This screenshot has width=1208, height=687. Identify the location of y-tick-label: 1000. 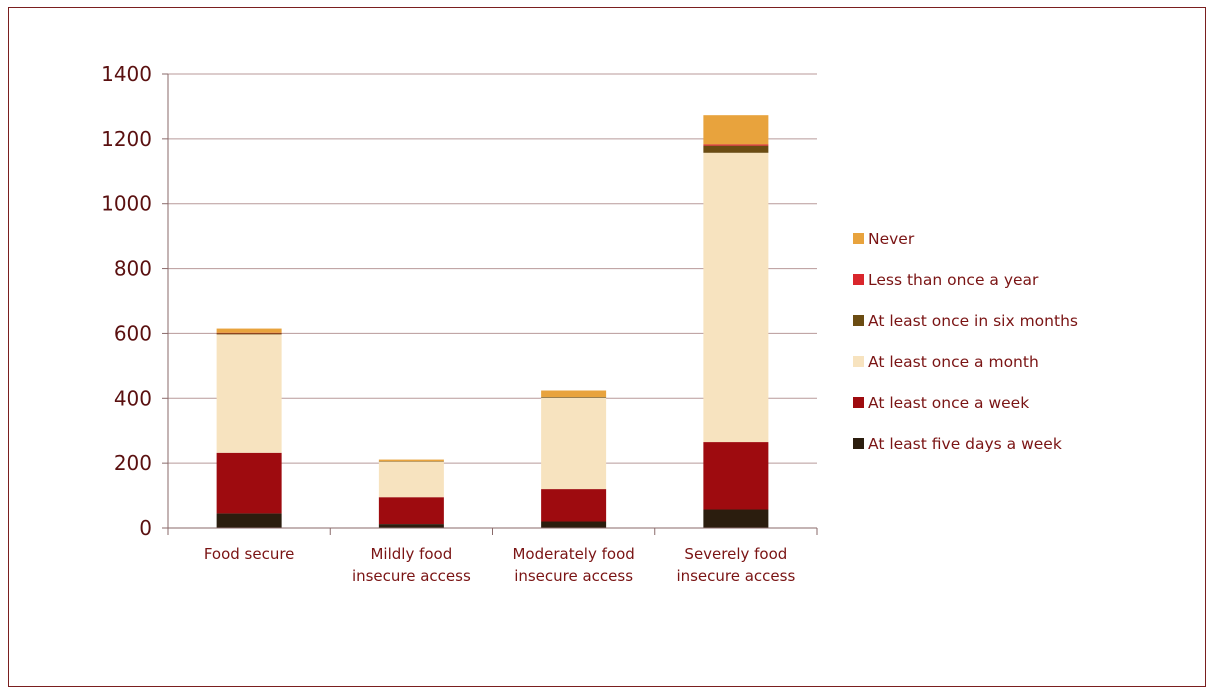
(126, 204).